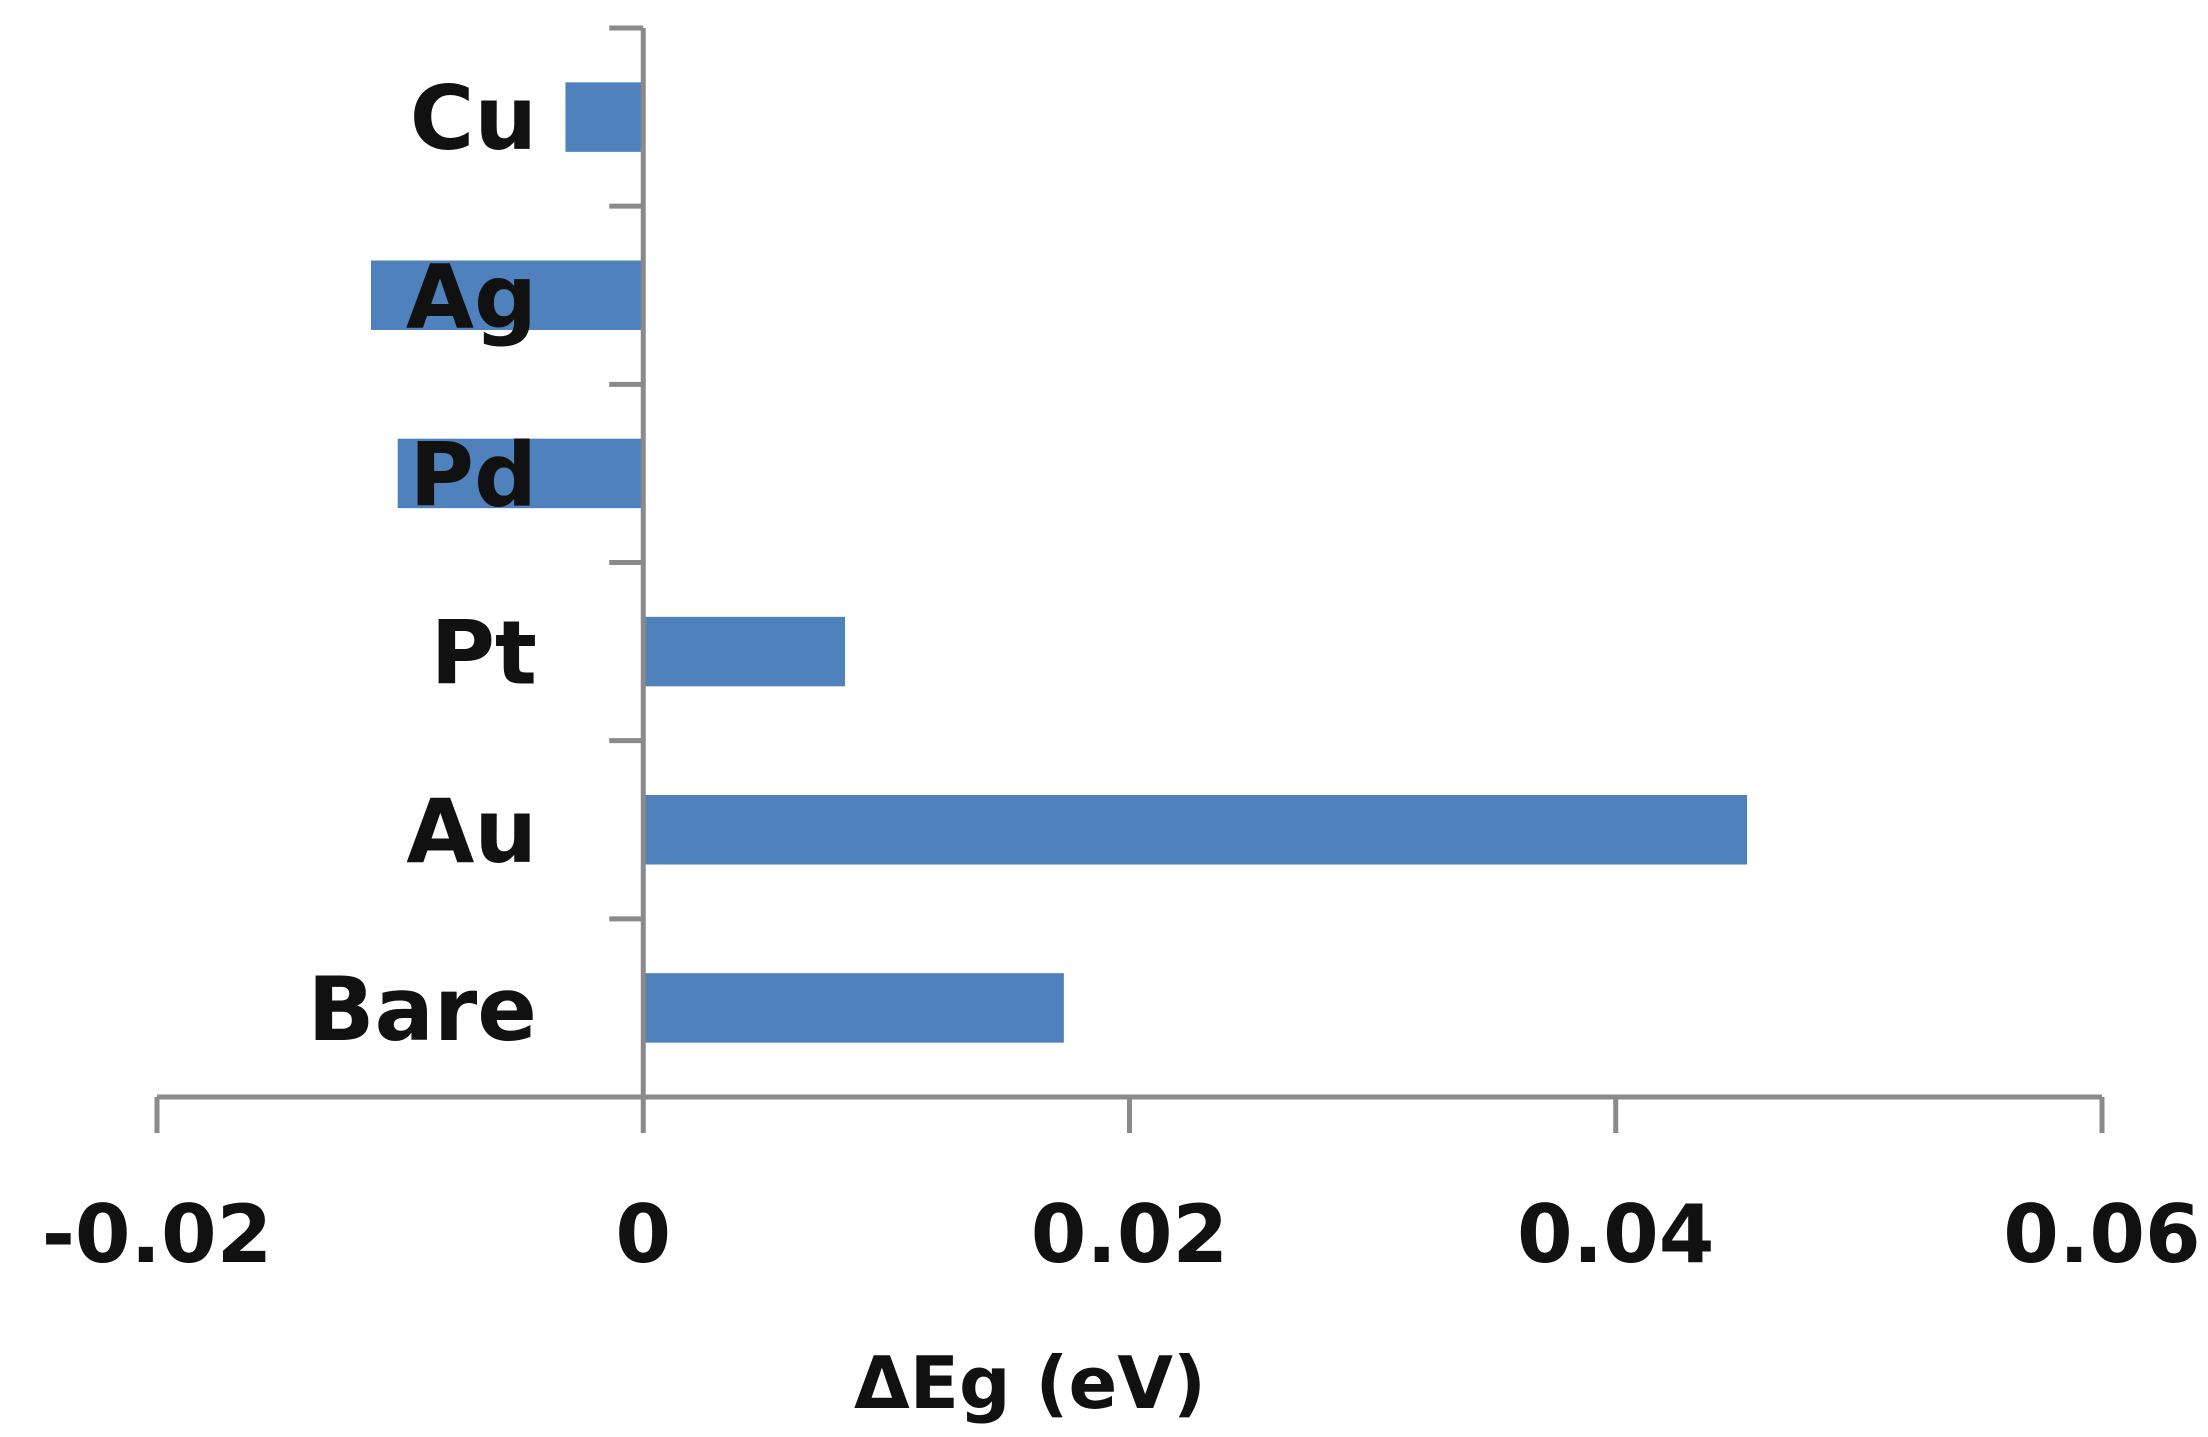 The width and height of the screenshot is (2208, 1437). Describe the element at coordinates (474, 474) in the screenshot. I see `category-label-pd: Pd` at that location.